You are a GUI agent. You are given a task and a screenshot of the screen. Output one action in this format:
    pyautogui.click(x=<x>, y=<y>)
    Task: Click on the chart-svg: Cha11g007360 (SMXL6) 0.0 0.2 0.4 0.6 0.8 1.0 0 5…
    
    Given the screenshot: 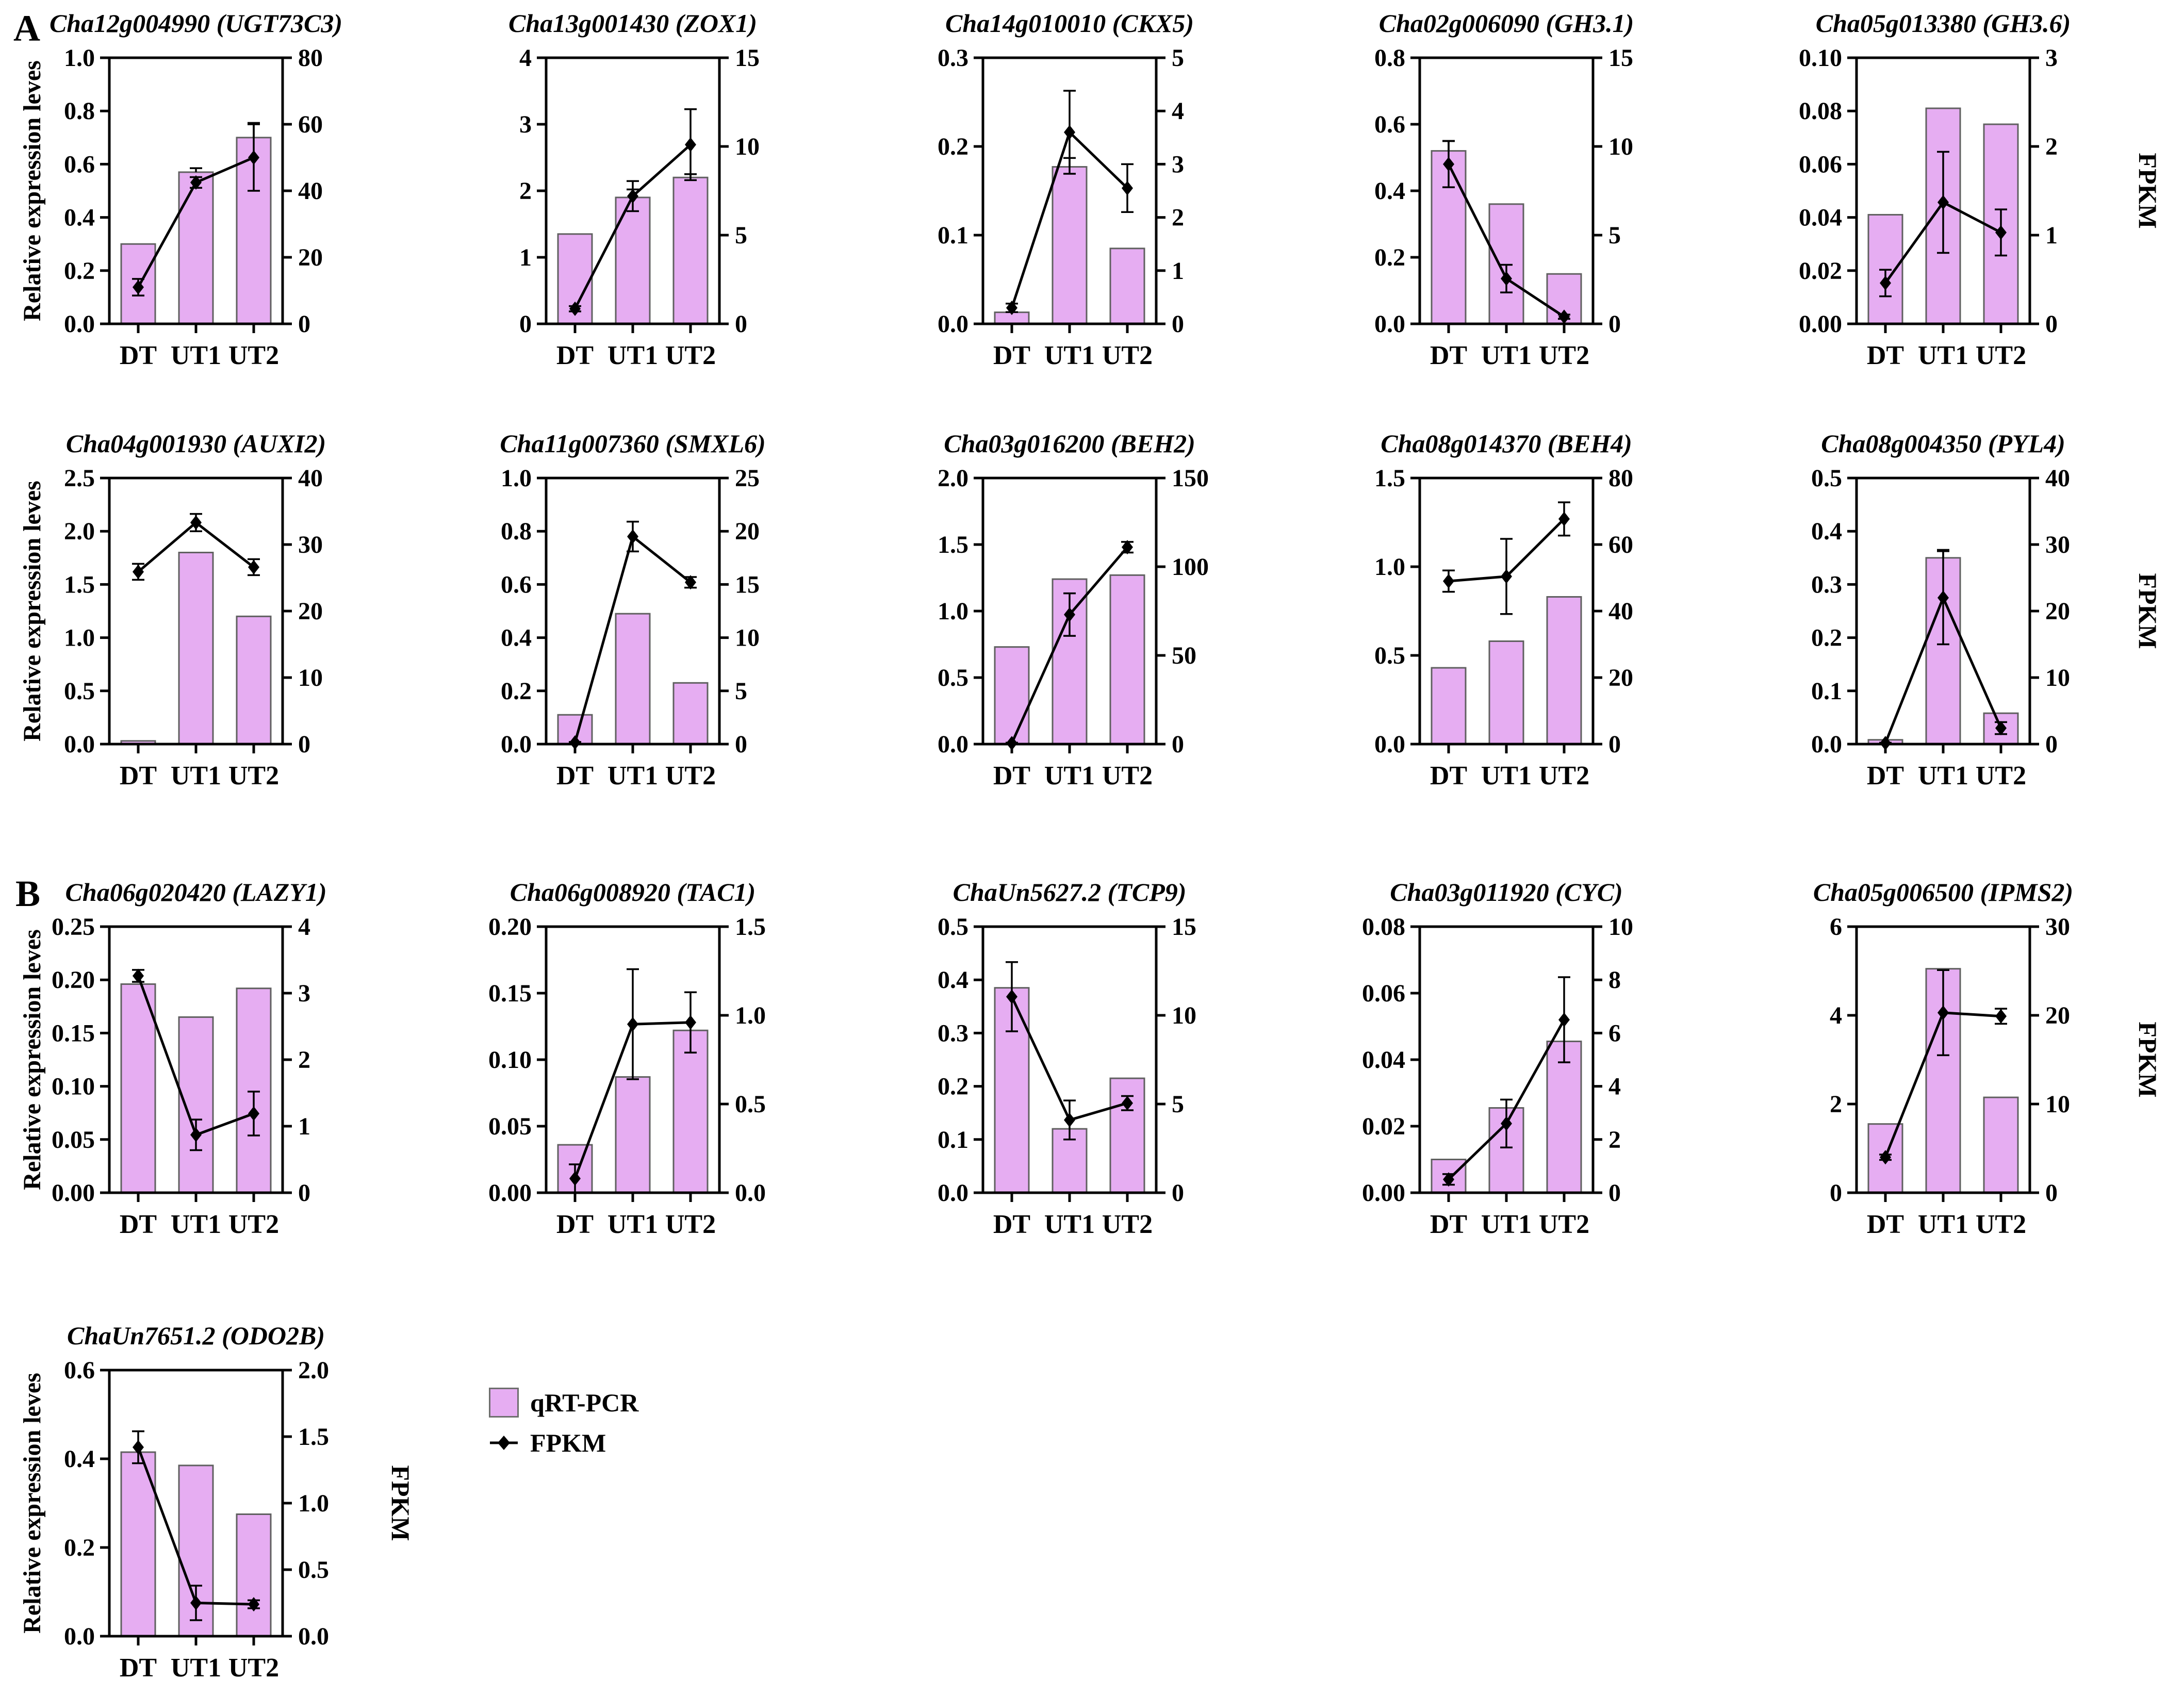 What is the action you would take?
    pyautogui.click(x=632, y=610)
    